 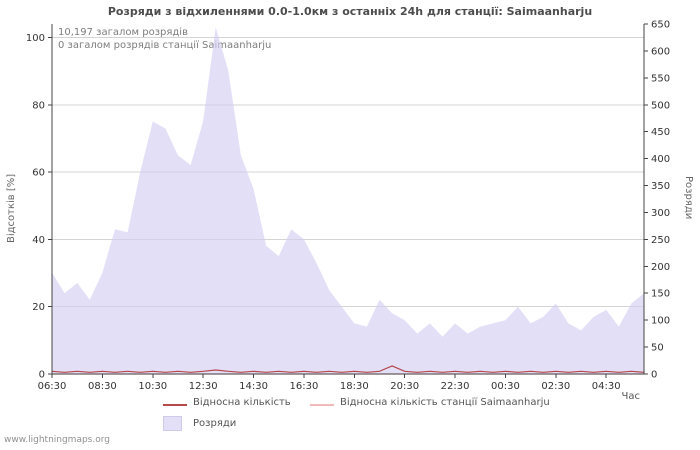 I want to click on svg-text: 400, so click(x=660, y=159).